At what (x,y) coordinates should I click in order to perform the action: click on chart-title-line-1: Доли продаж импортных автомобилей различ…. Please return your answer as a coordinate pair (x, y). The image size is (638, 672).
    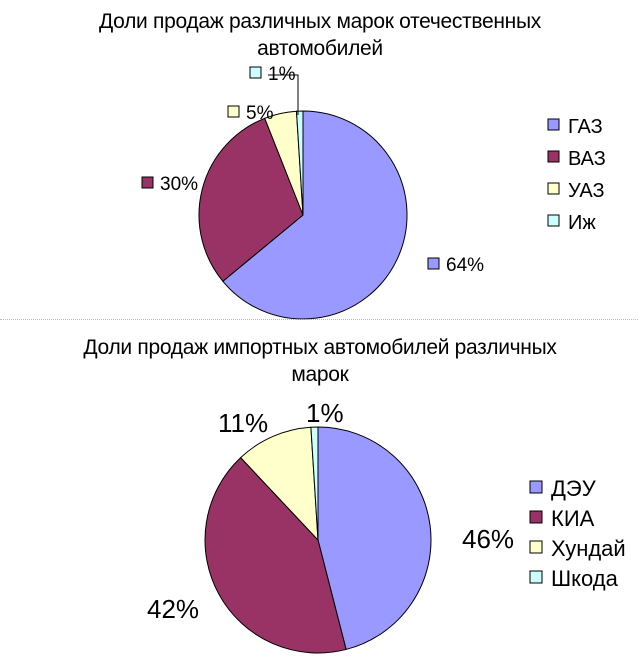
    Looking at the image, I should click on (320, 347).